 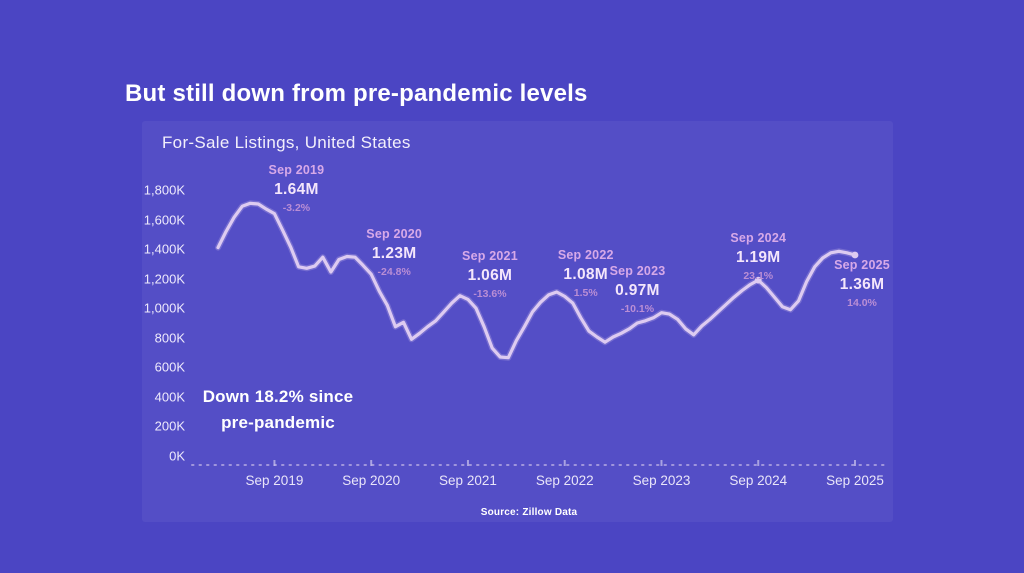 What do you see at coordinates (490, 256) in the screenshot?
I see `annotation-date: Sep 2021` at bounding box center [490, 256].